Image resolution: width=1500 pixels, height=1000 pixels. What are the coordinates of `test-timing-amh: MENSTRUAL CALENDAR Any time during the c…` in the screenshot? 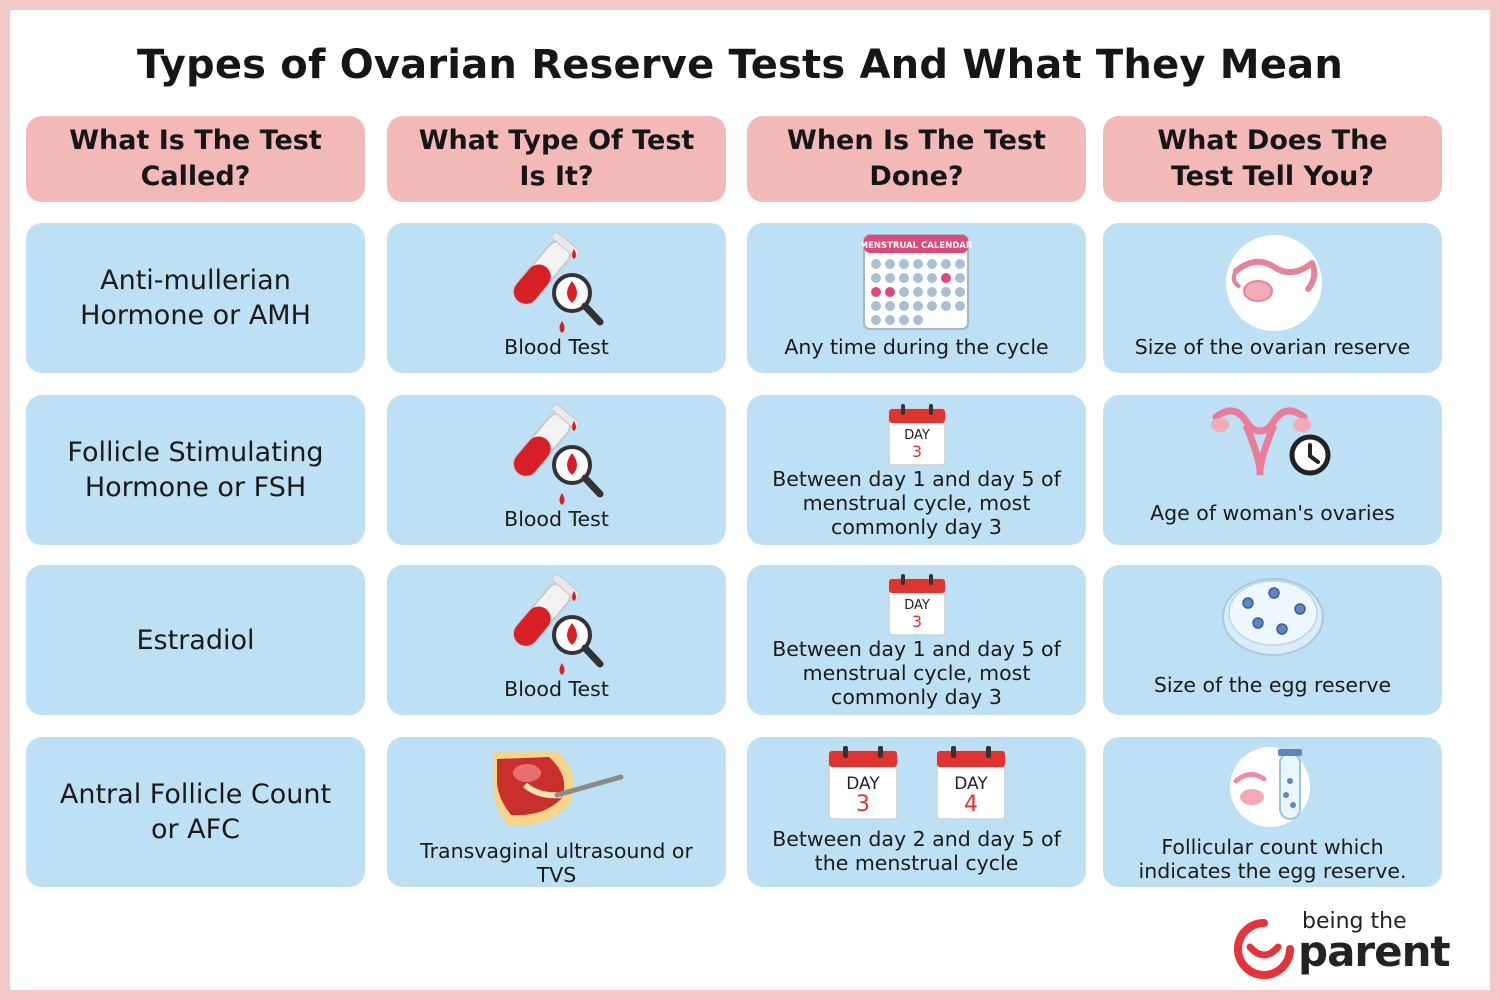 It's located at (916, 298).